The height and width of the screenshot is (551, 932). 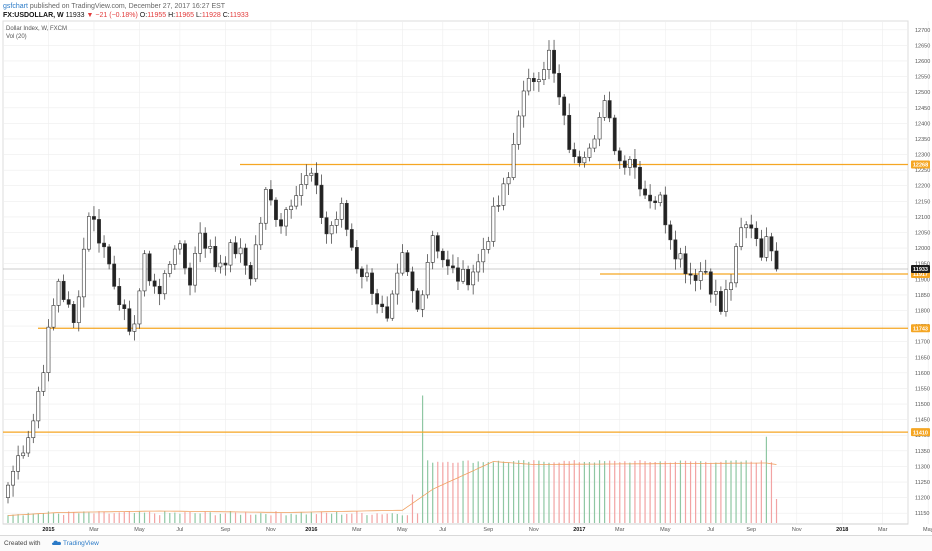 What do you see at coordinates (922, 405) in the screenshot?
I see `price-tick-label: 11500` at bounding box center [922, 405].